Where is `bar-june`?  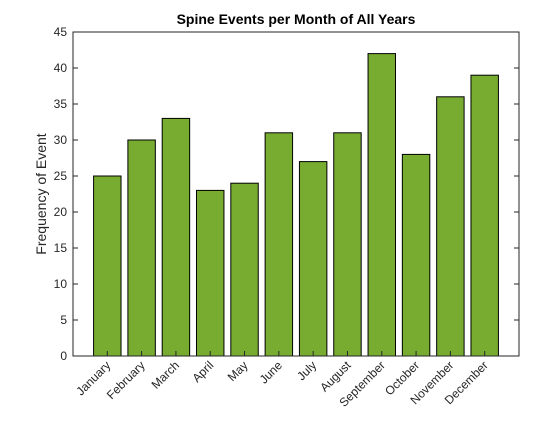 bar-june is located at coordinates (279, 244).